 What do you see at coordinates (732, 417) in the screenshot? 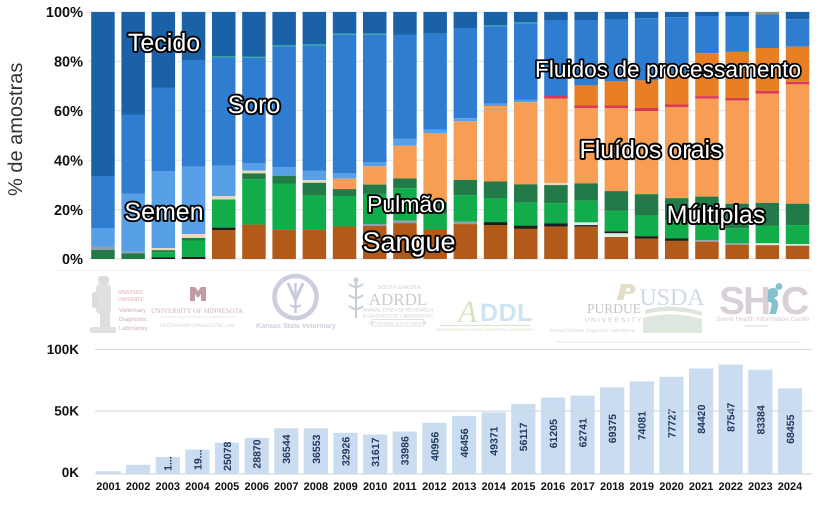
I see `svg-text: 87547` at bounding box center [732, 417].